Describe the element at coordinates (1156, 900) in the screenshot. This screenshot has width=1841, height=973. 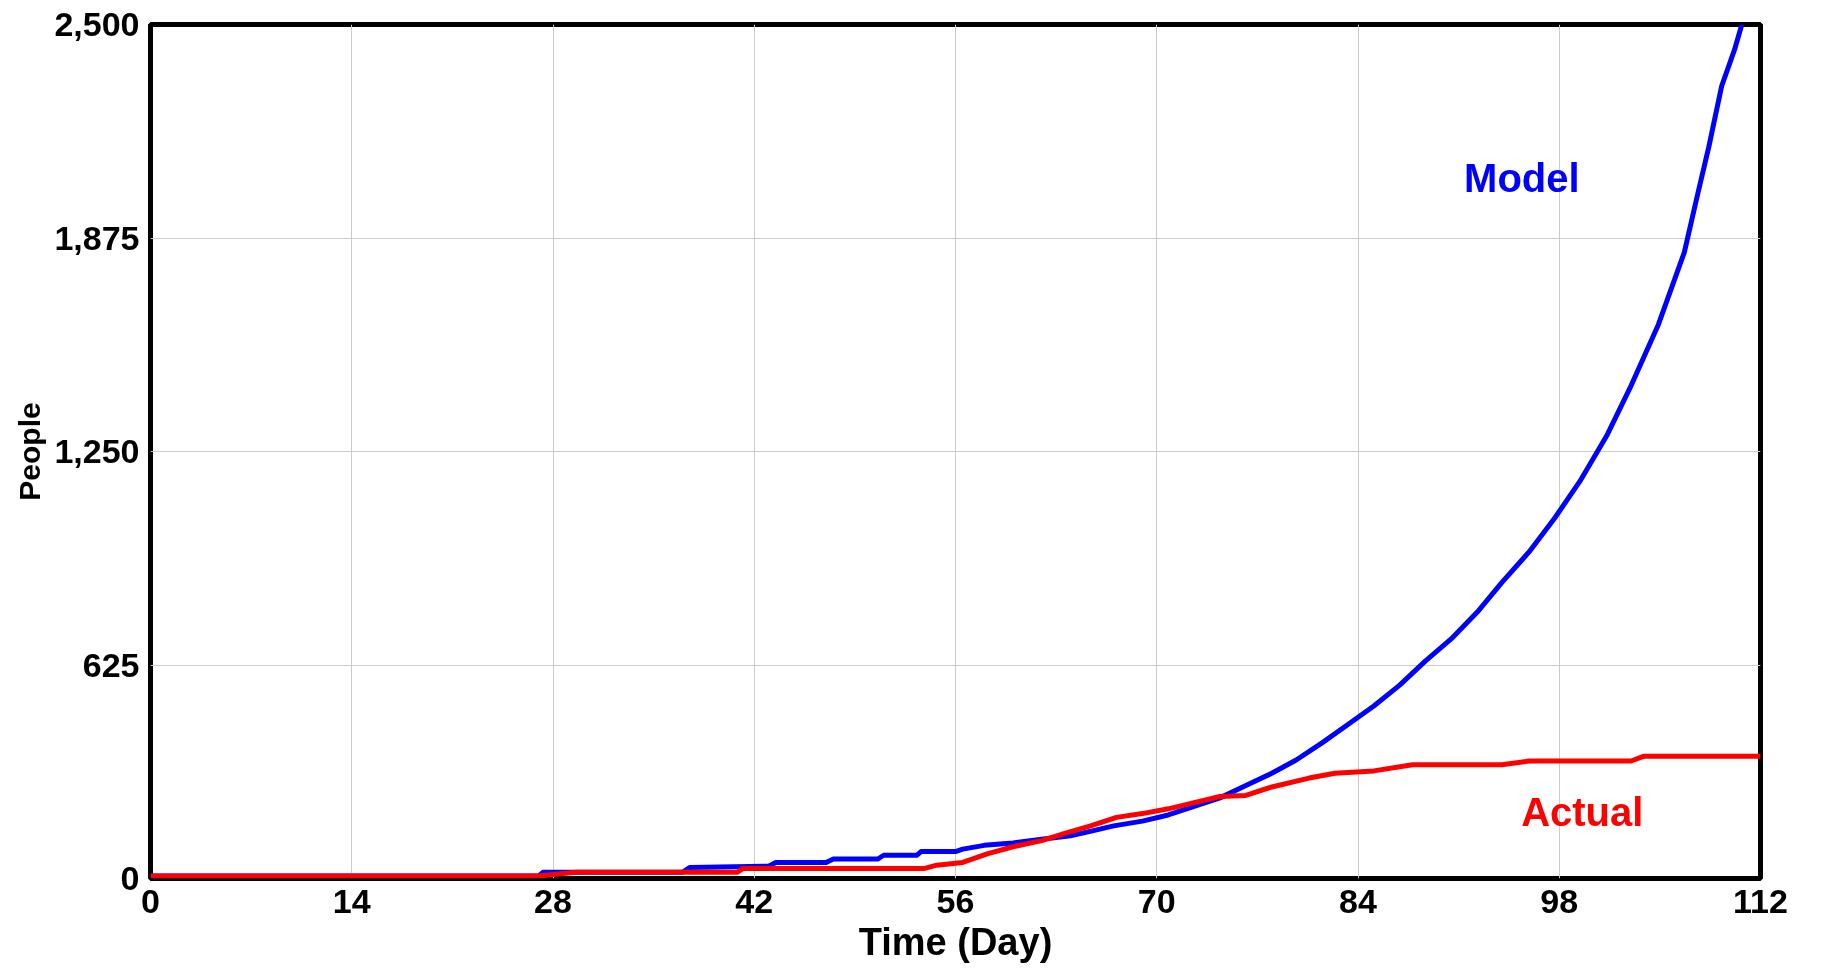
I see `x-tick-label: 70` at that location.